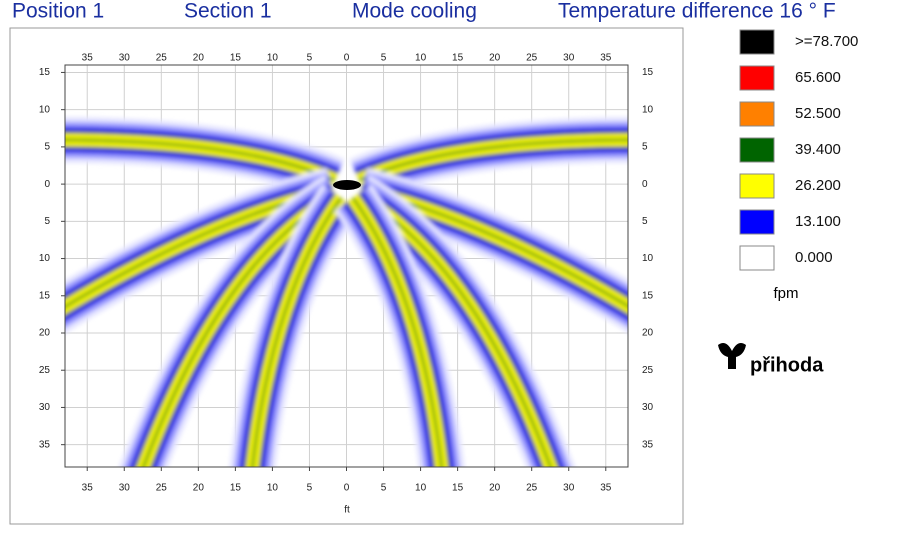  What do you see at coordinates (228, 11) in the screenshot?
I see `header-section: Section 1` at bounding box center [228, 11].